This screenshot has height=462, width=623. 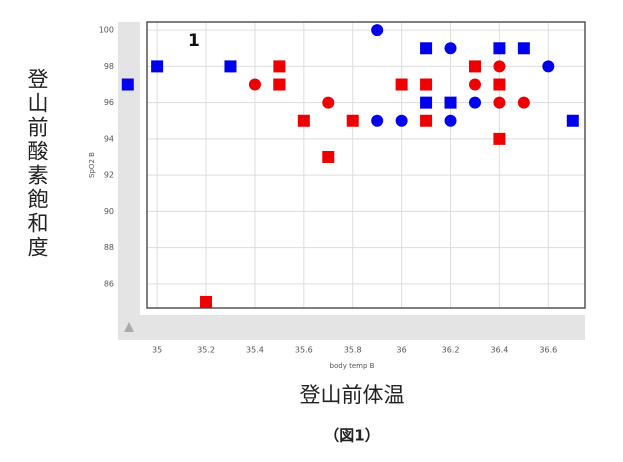 What do you see at coordinates (109, 102) in the screenshot?
I see `y-tick-label: 96` at bounding box center [109, 102].